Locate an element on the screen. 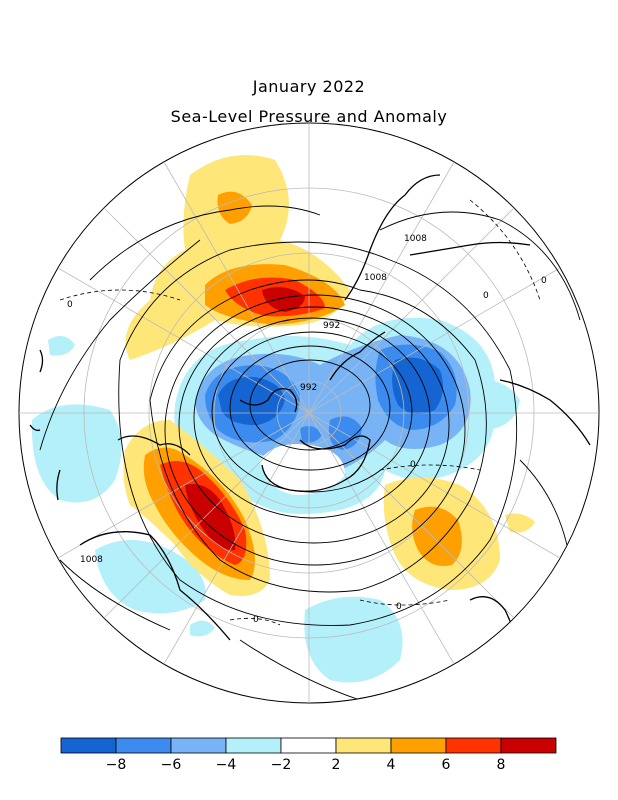  negative-anomaly-north-america is located at coordinates (150, 577).